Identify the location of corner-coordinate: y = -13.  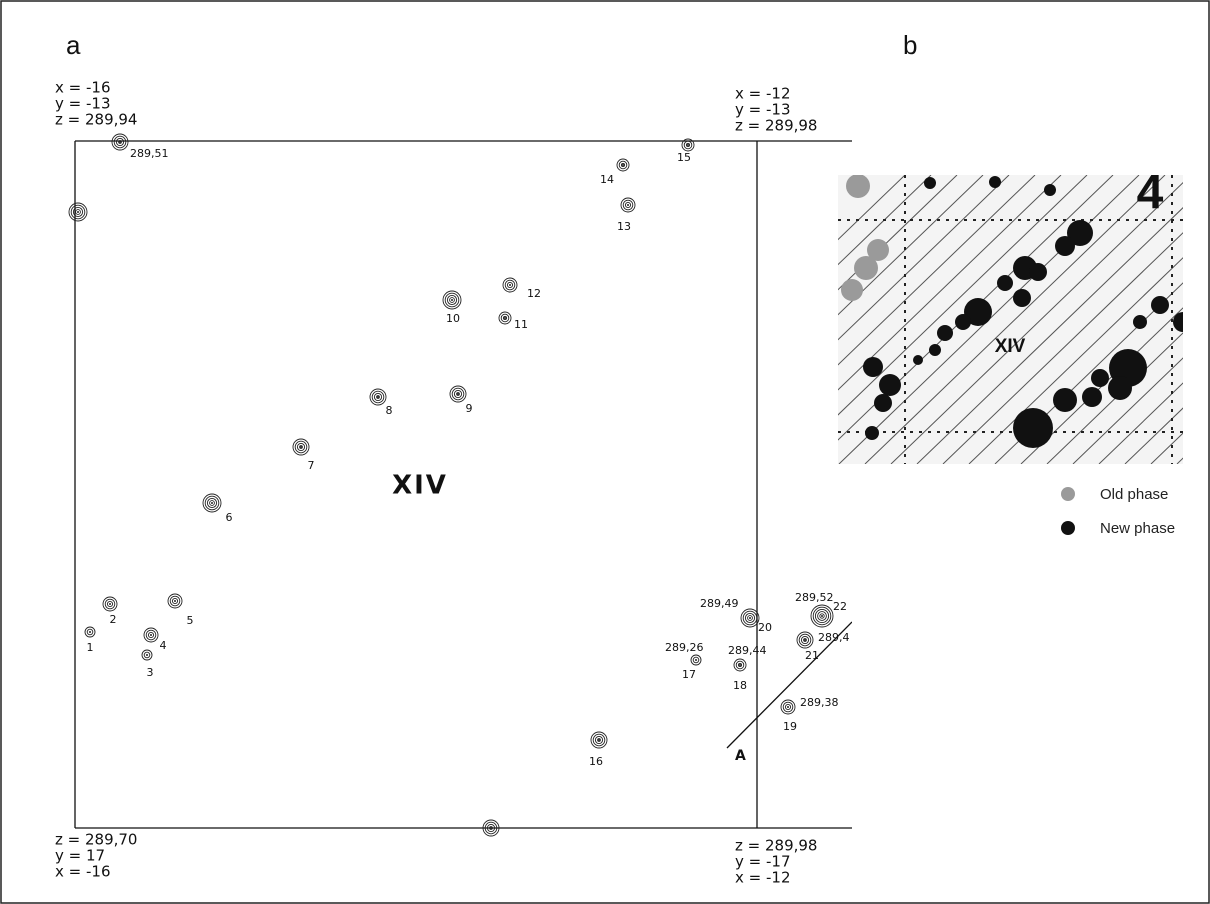
(82, 104).